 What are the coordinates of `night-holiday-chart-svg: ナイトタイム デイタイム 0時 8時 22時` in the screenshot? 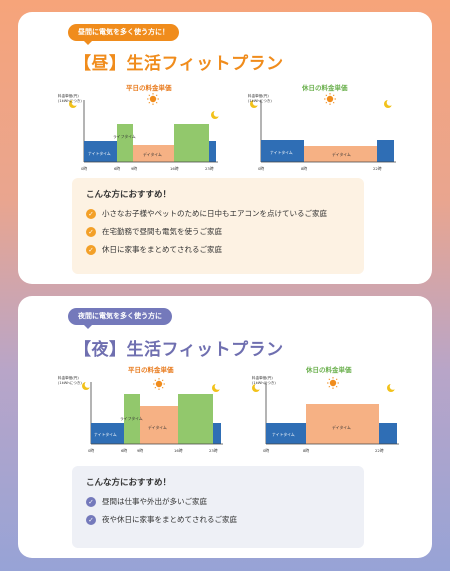 It's located at (325, 415).